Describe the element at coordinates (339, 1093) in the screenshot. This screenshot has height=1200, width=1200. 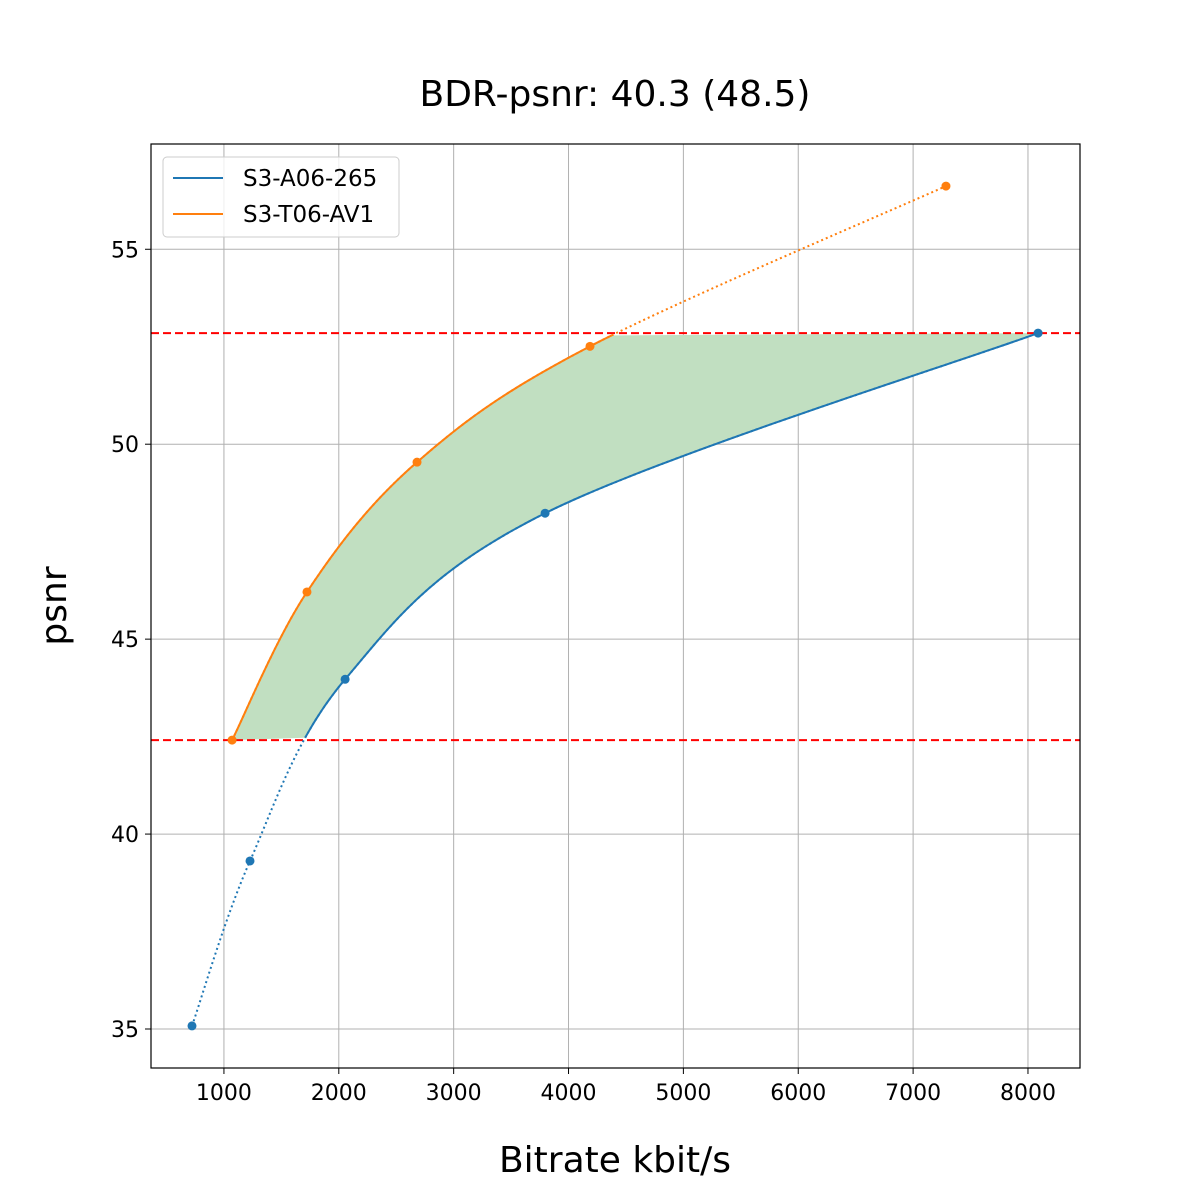
I see `x-tick-label: 2000` at that location.